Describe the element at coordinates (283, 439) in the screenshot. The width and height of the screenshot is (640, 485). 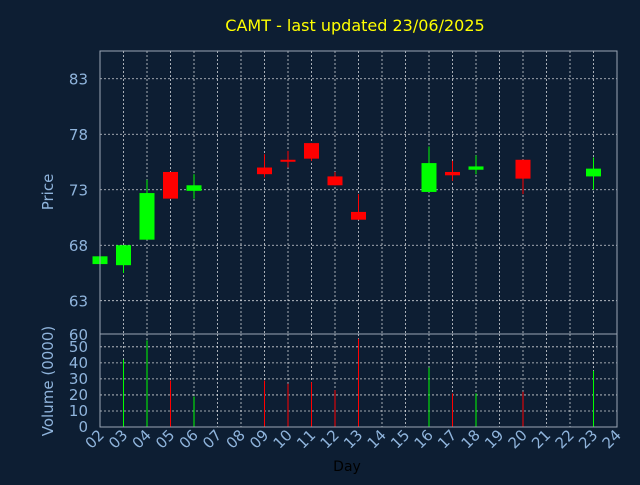
I see `day-tick-label: 10` at that location.